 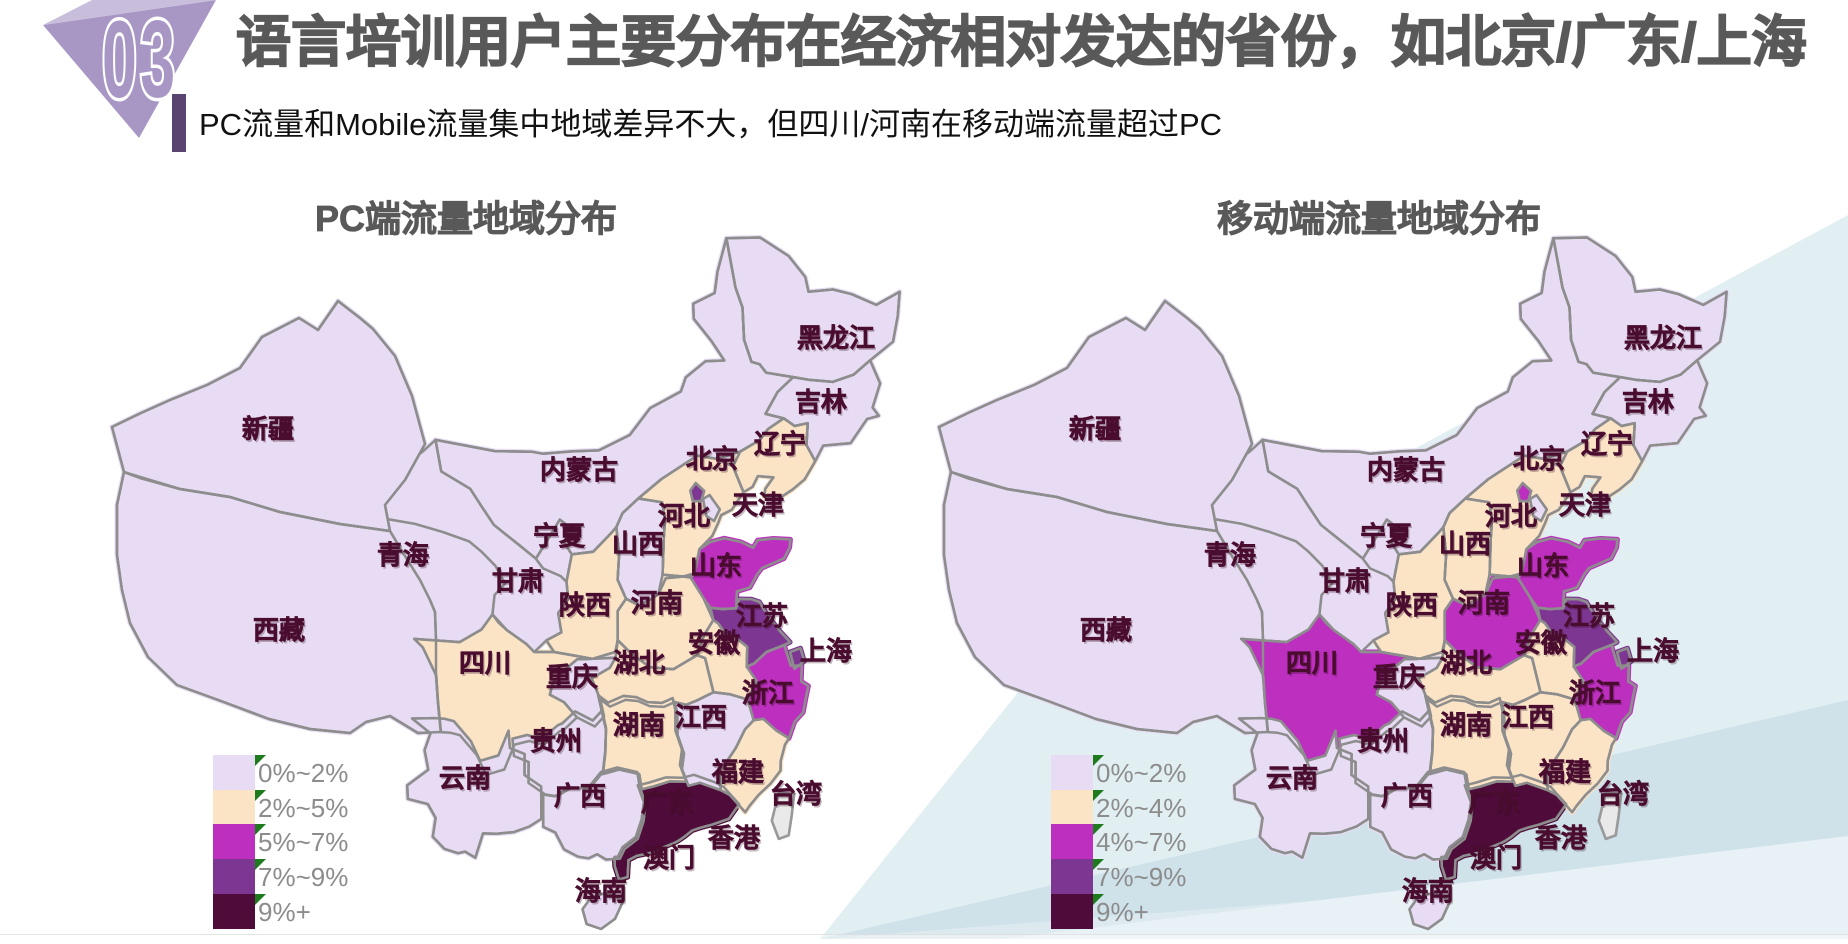 I want to click on svg-text: 2%~4%, so click(x=1141, y=808).